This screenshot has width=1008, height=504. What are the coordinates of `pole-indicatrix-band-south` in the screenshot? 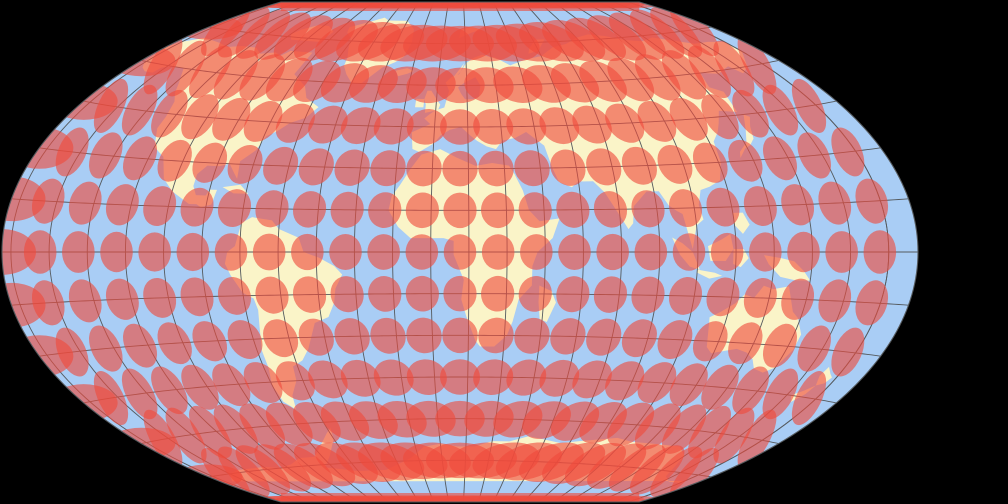 It's located at (460, 497).